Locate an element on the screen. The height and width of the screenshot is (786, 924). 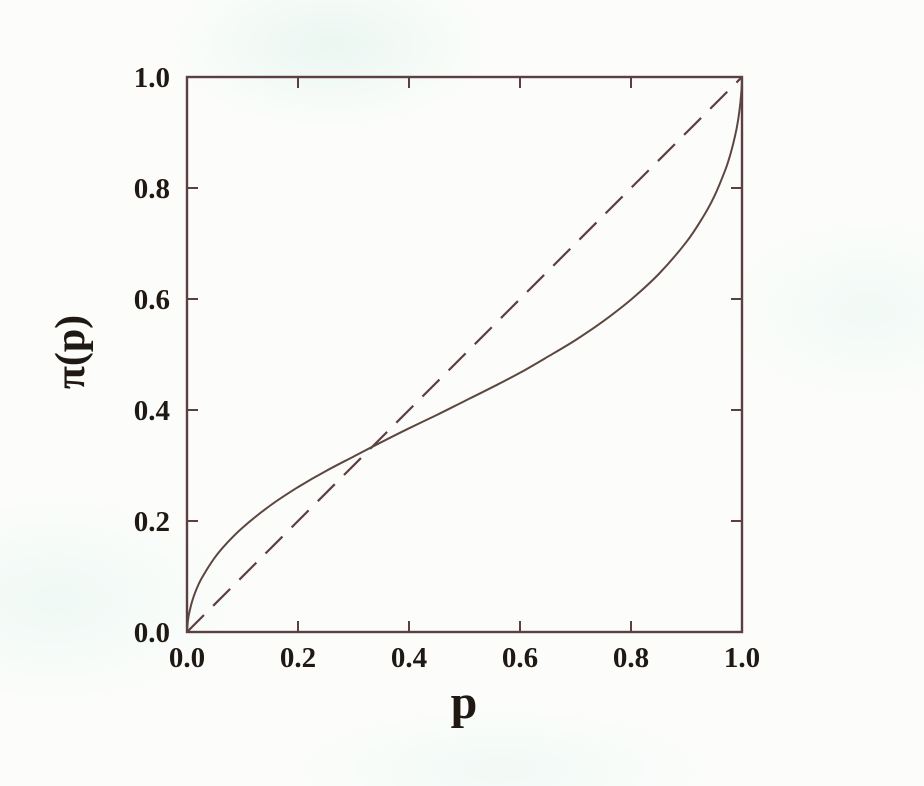
y-axis-tick-label: 0.8 is located at coordinates (152, 189).